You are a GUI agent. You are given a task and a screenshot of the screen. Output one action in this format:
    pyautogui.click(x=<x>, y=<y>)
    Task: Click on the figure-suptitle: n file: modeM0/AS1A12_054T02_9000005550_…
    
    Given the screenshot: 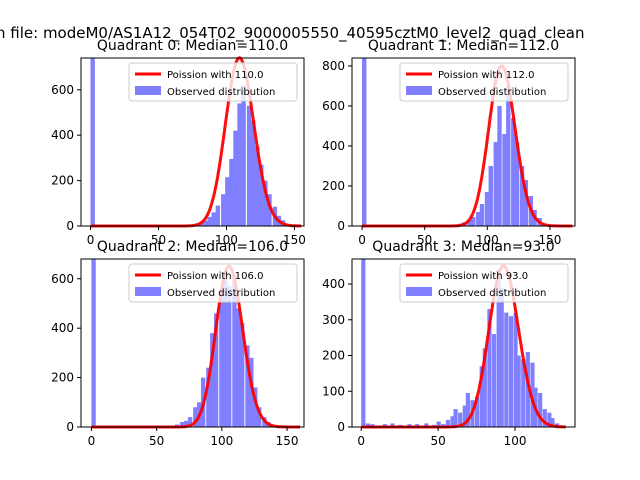 What is the action you would take?
    pyautogui.click(x=292, y=33)
    